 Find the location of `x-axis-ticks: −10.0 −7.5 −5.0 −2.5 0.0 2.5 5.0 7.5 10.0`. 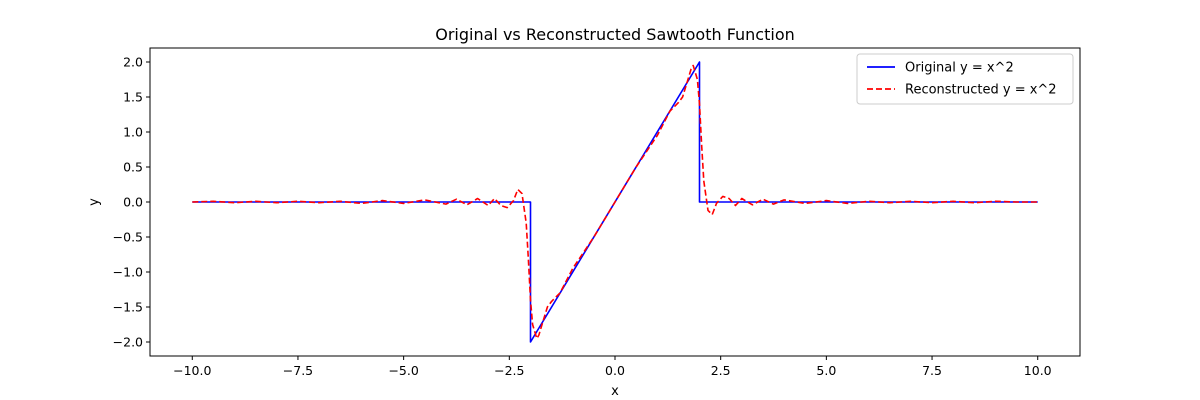

x-axis-ticks: −10.0 −7.5 −5.0 −2.5 0.0 2.5 5.0 7.5 10.0 is located at coordinates (612, 367).